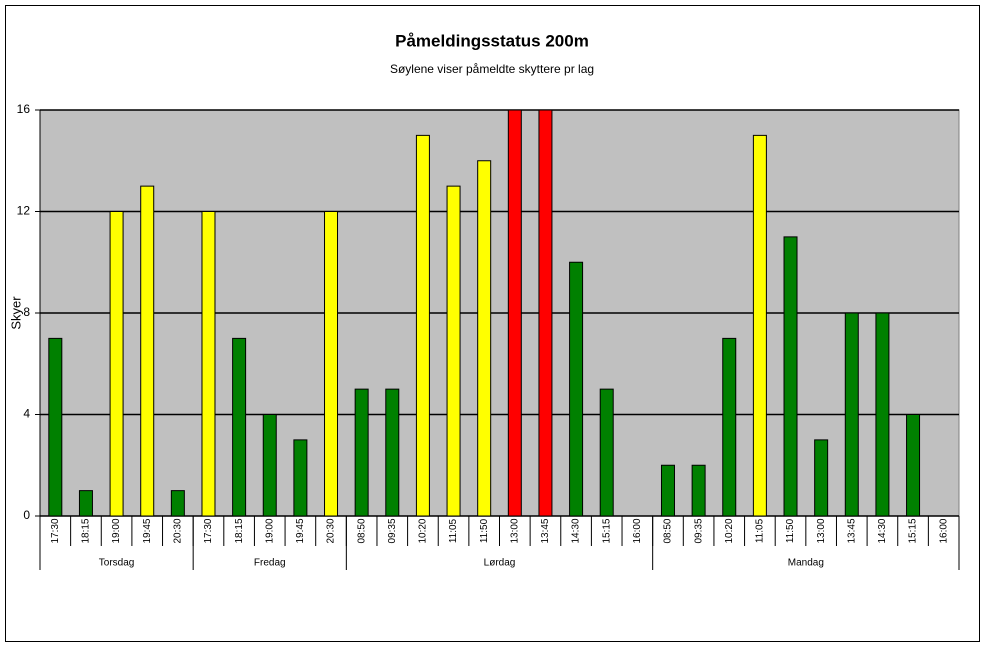 The height and width of the screenshot is (651, 985). I want to click on group-label: Mandag, so click(806, 563).